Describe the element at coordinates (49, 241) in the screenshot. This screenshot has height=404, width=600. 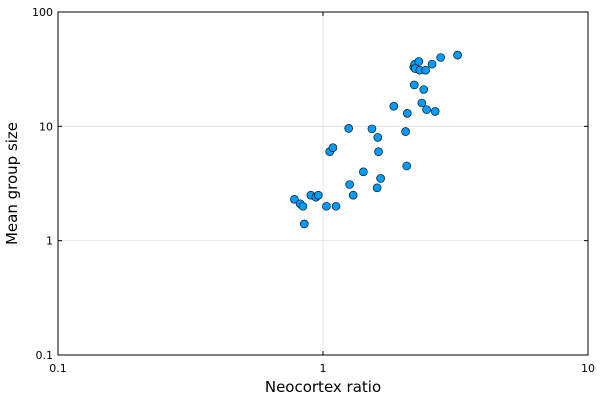
I see `y-tick-label: 1` at that location.